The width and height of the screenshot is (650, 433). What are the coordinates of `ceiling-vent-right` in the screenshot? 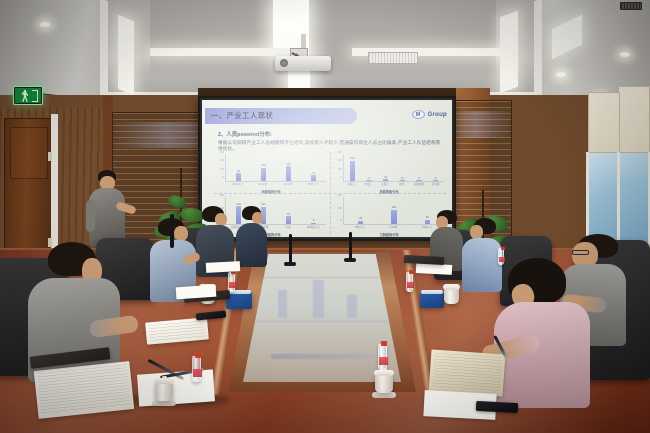 It's located at (631, 6).